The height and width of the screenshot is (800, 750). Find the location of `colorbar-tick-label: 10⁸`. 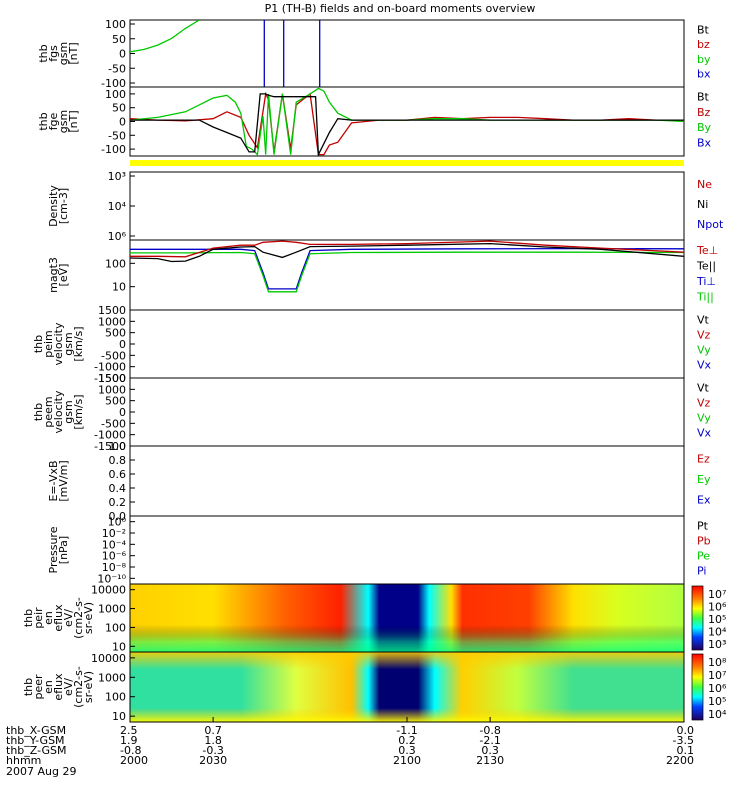

colorbar-tick-label: 10⁸ is located at coordinates (717, 662).